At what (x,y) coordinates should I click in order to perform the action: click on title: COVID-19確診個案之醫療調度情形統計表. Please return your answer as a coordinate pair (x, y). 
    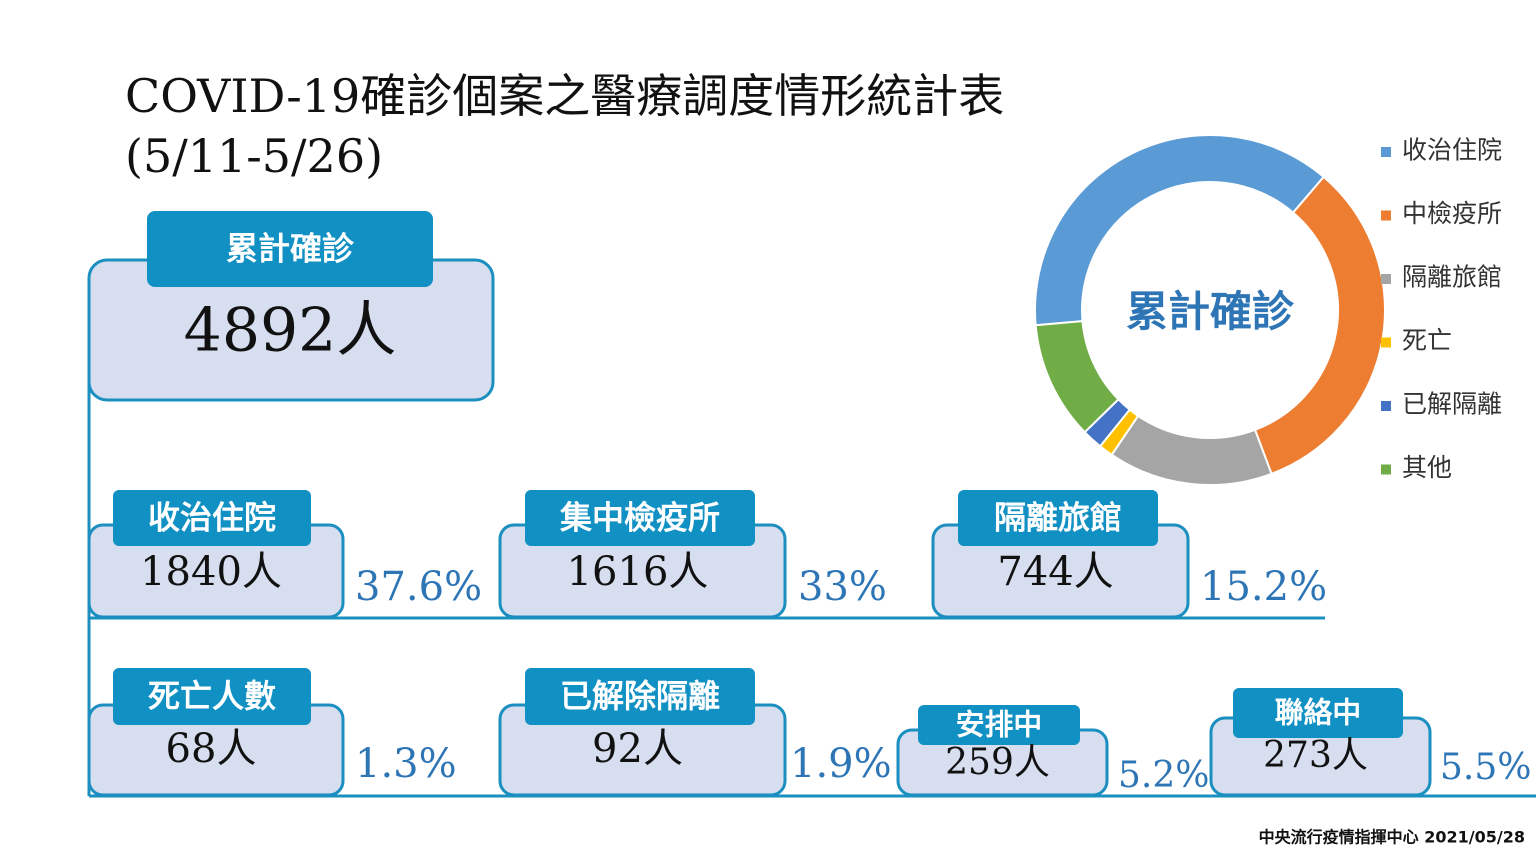
    Looking at the image, I should click on (564, 96).